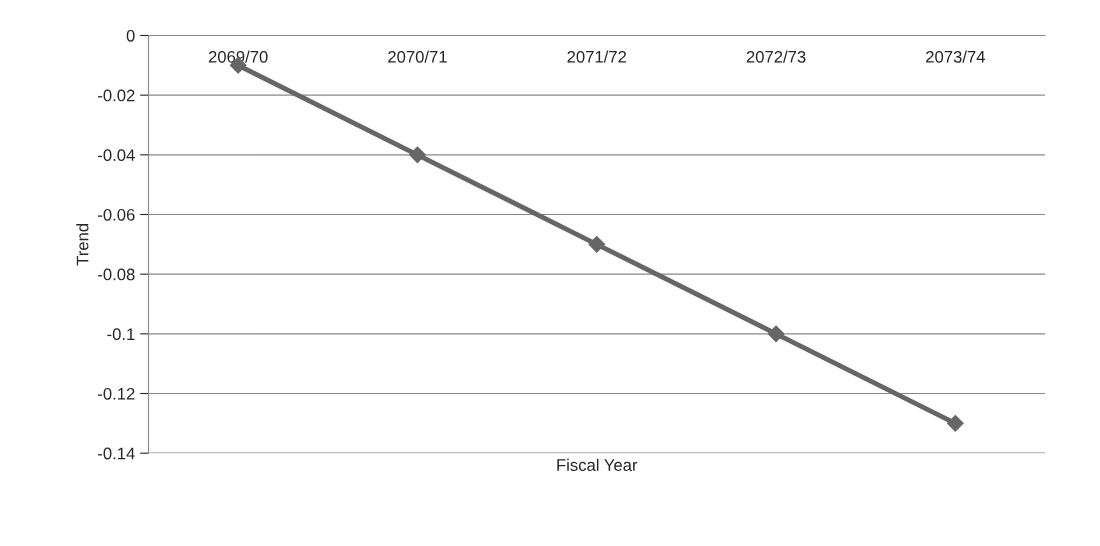 This screenshot has height=546, width=1100. What do you see at coordinates (82, 244) in the screenshot?
I see `y-axis-title: Trend` at bounding box center [82, 244].